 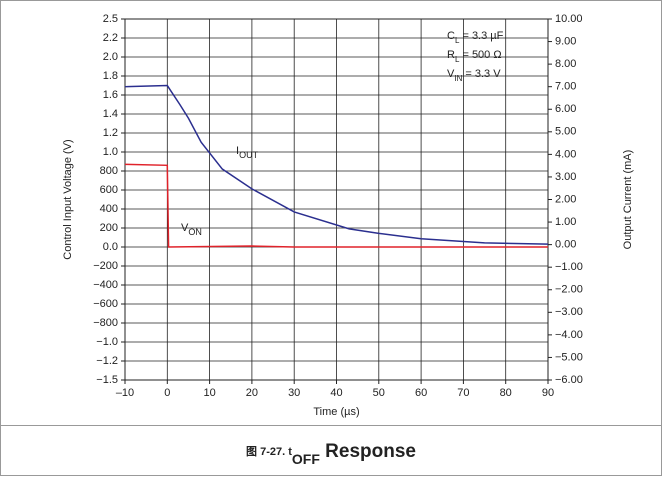 I want to click on annotation-part: = 3.3 V, so click(x=481, y=74).